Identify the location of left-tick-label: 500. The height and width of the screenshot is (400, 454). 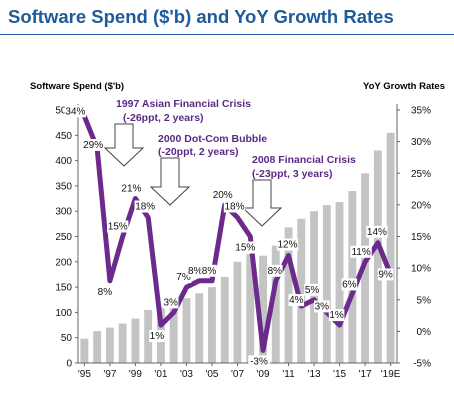
(63, 111).